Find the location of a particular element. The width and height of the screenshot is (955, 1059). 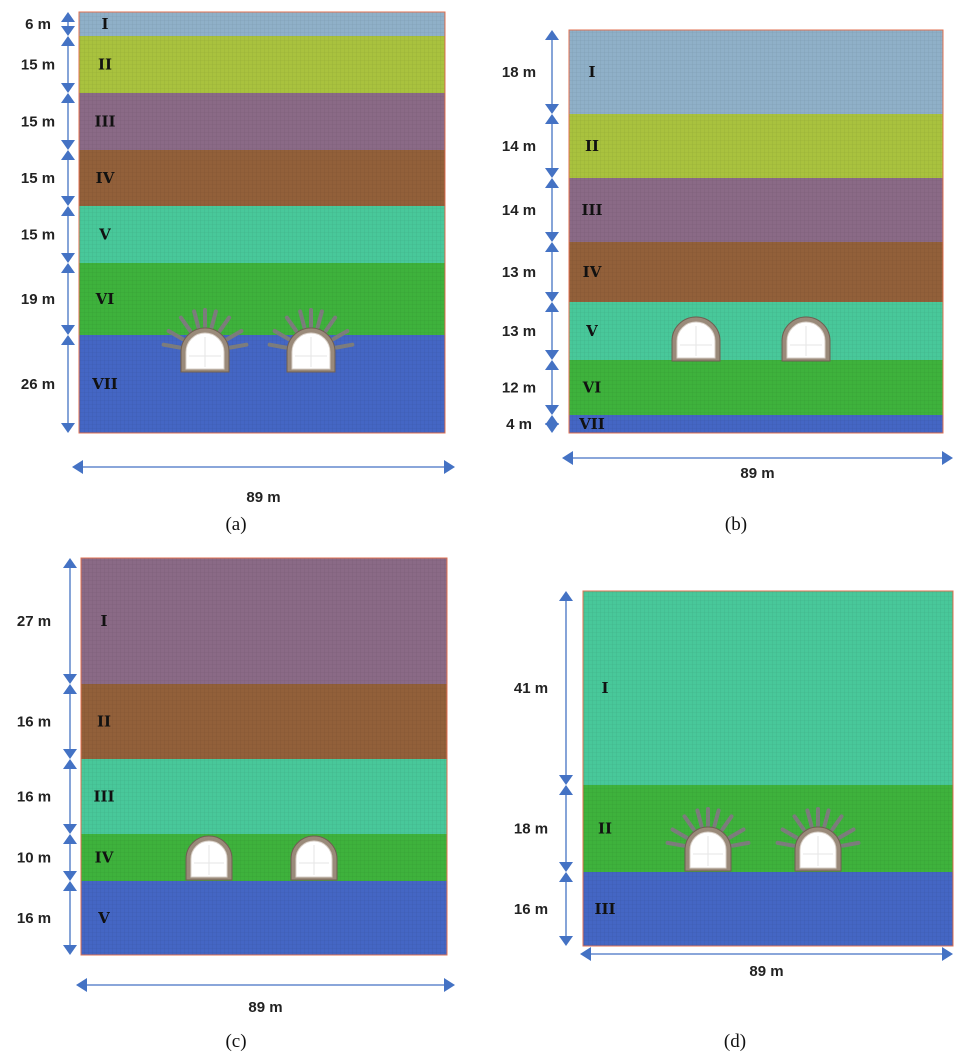

layer-thickness-label: 27 m is located at coordinates (34, 621).